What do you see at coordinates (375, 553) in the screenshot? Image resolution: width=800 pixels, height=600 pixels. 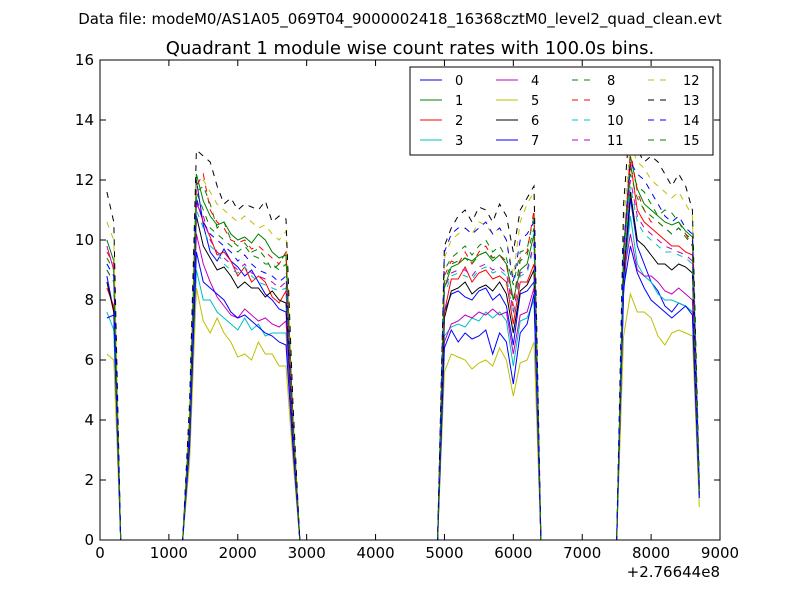 I see `x-tick-label: 4000` at bounding box center [375, 553].